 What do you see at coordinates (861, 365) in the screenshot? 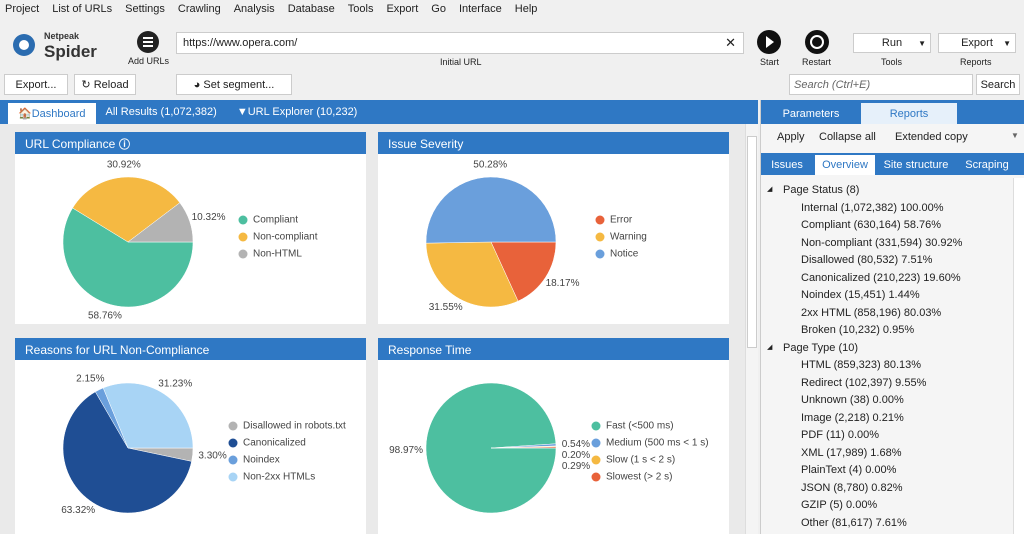
I see `tree-item: HTML (859,323) 80.13%` at bounding box center [861, 365].